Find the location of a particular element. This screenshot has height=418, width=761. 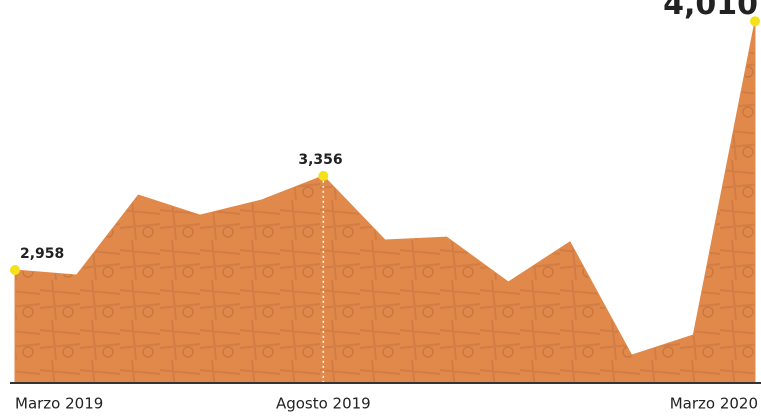

value-label: 4,010 is located at coordinates (710, 11).